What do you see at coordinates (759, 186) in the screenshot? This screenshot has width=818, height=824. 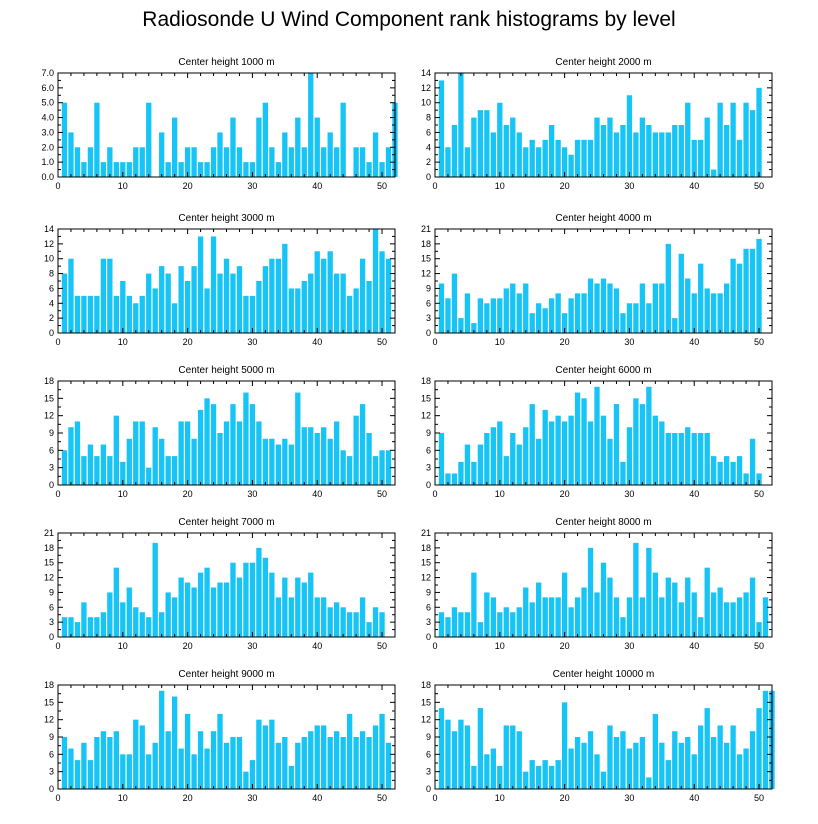 I see `x-tick-label: 50` at bounding box center [759, 186].